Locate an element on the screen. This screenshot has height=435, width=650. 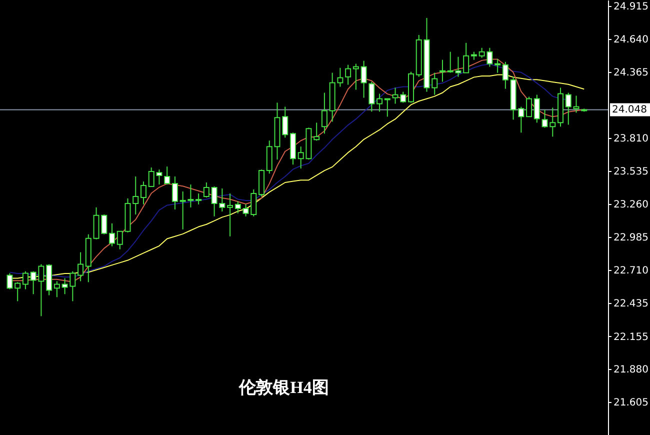
y-tick-label: 24.915 is located at coordinates (631, 6).